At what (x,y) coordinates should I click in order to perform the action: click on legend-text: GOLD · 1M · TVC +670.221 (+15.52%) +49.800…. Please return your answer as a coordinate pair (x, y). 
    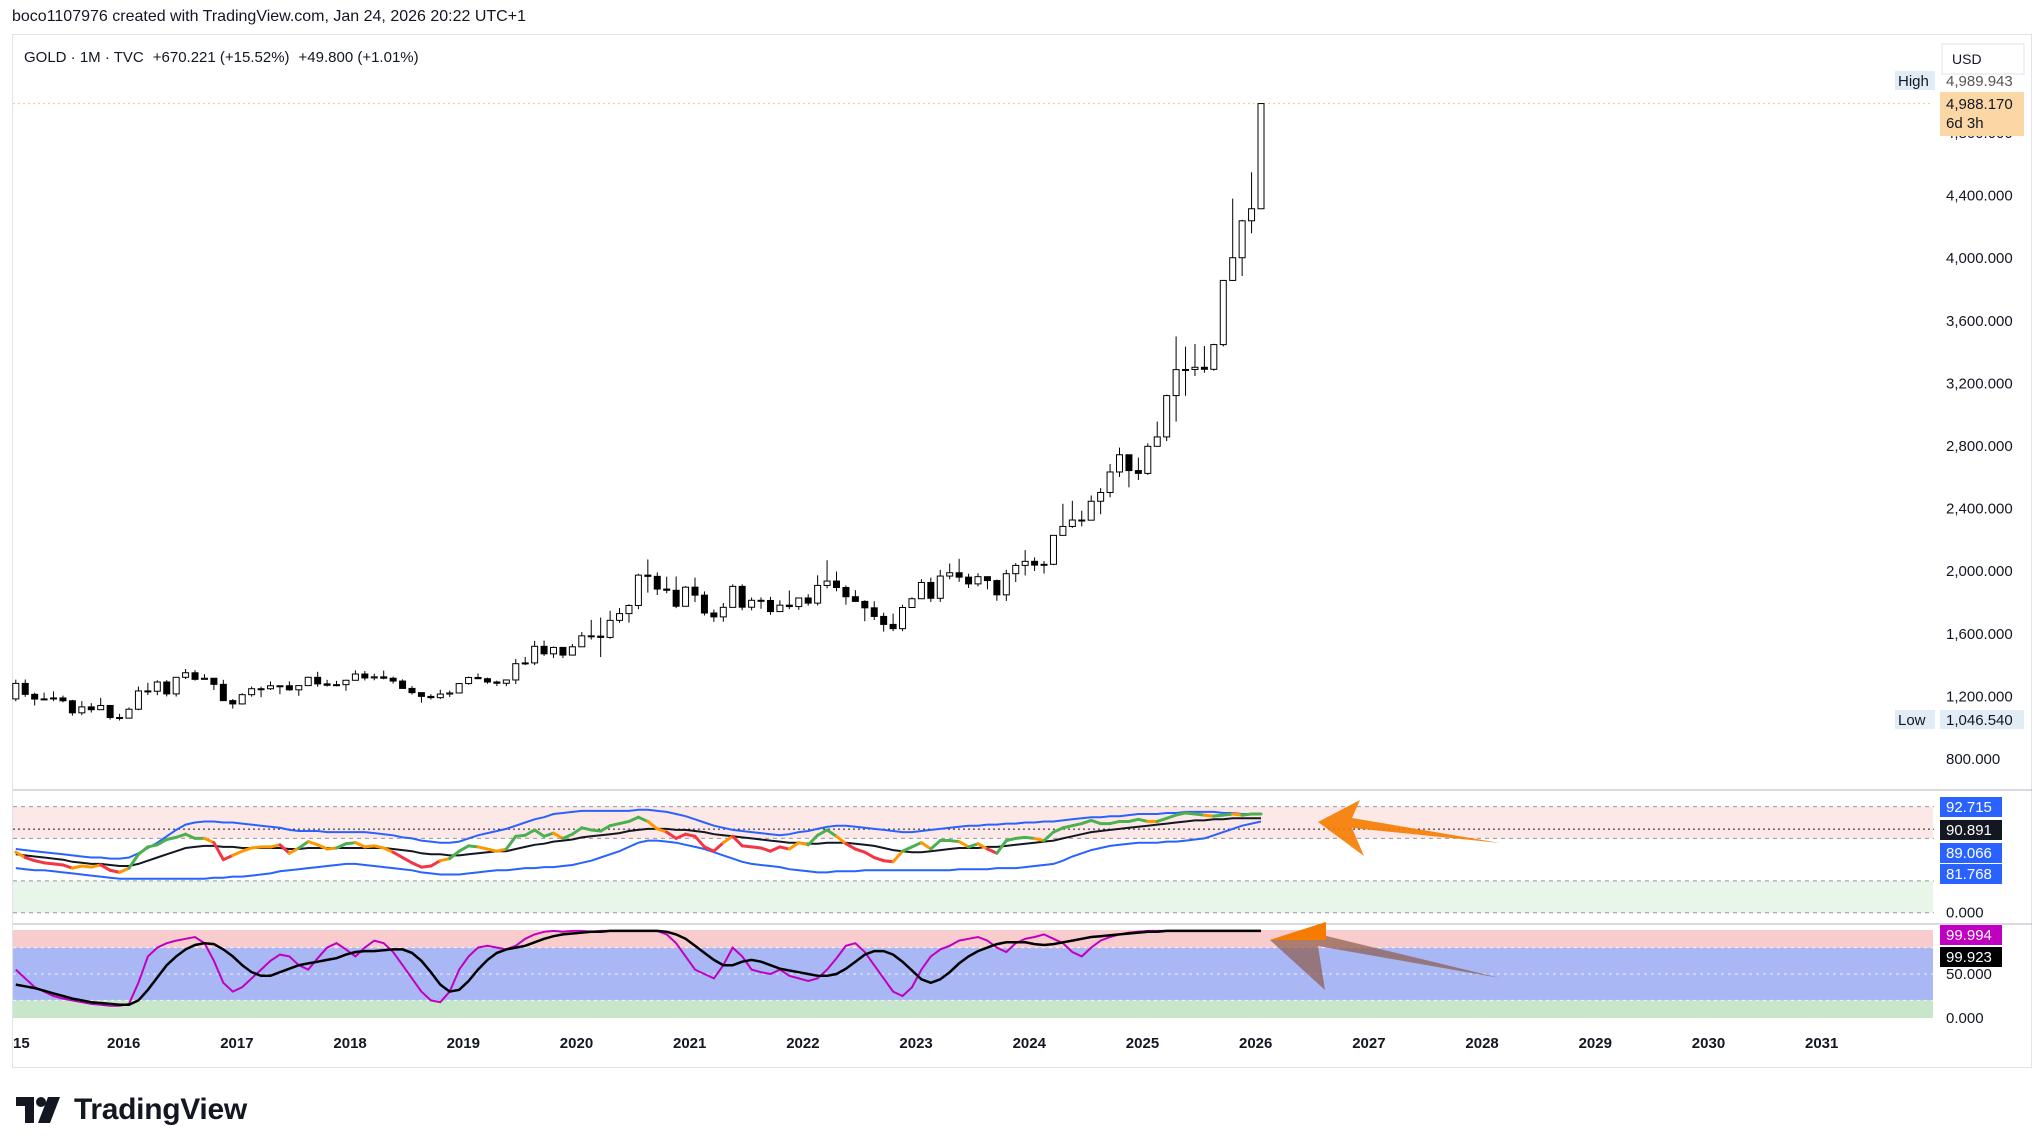
    Looking at the image, I should click on (221, 57).